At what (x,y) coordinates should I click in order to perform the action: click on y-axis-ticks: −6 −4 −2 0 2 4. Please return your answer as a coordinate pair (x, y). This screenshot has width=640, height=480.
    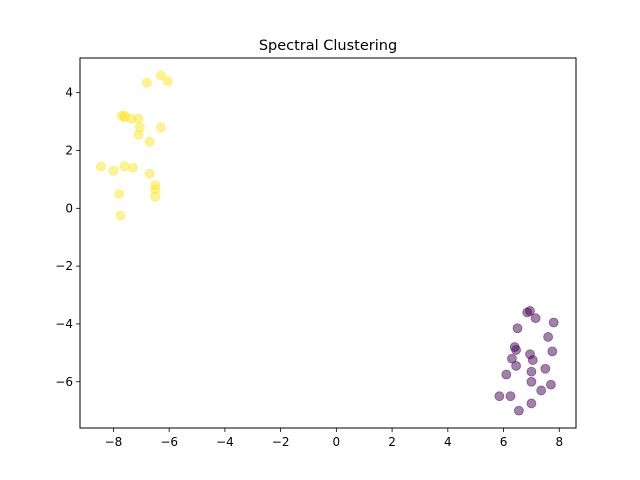
    Looking at the image, I should click on (67, 237).